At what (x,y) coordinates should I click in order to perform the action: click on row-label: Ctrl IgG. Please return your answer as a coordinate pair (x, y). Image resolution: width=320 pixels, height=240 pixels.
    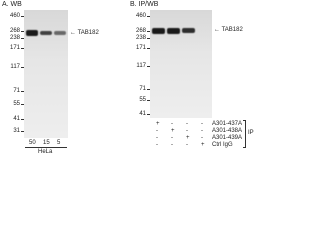
    Looking at the image, I should click on (222, 145).